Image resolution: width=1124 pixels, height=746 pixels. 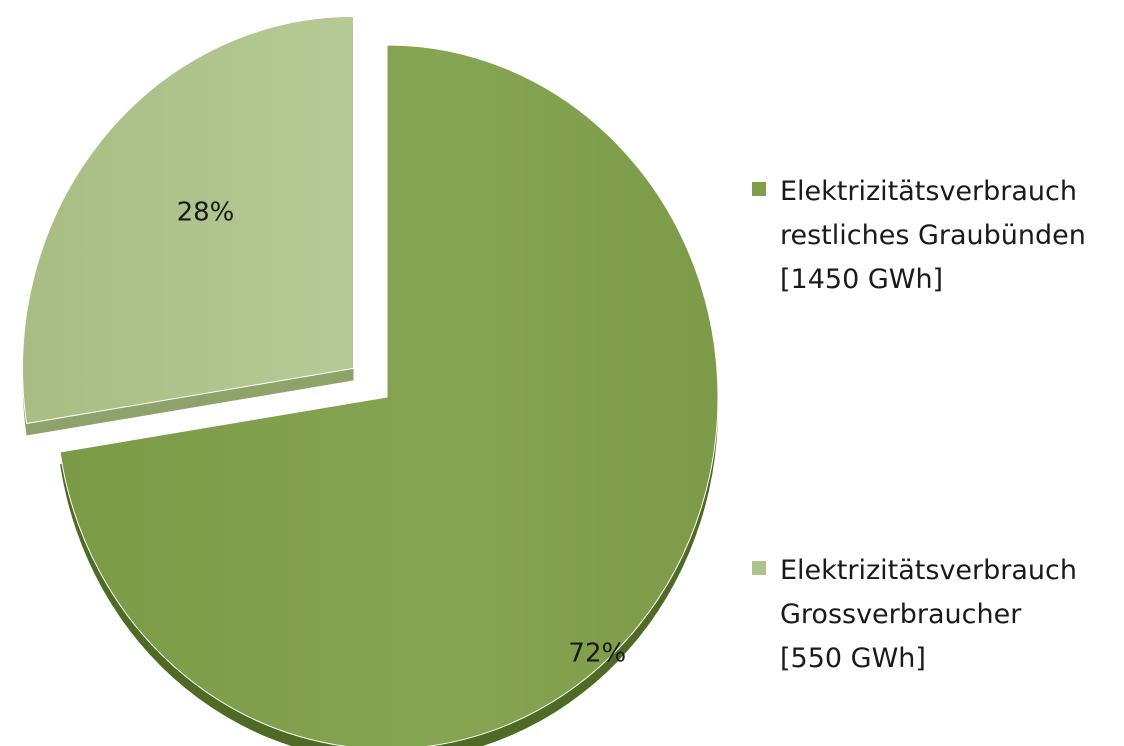 What do you see at coordinates (862, 279) in the screenshot?
I see `legend-label-line: [1450 GWh]` at bounding box center [862, 279].